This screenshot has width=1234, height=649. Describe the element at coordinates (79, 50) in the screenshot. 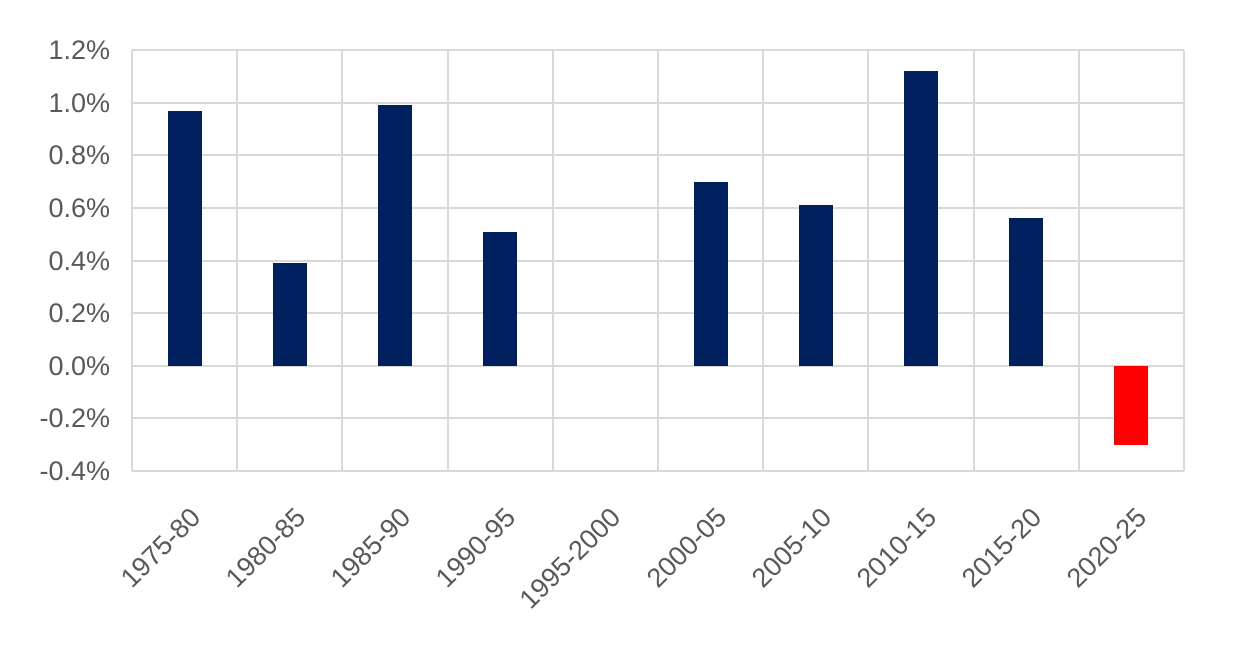

I see `y-axis-tick-label: 1.2%` at that location.